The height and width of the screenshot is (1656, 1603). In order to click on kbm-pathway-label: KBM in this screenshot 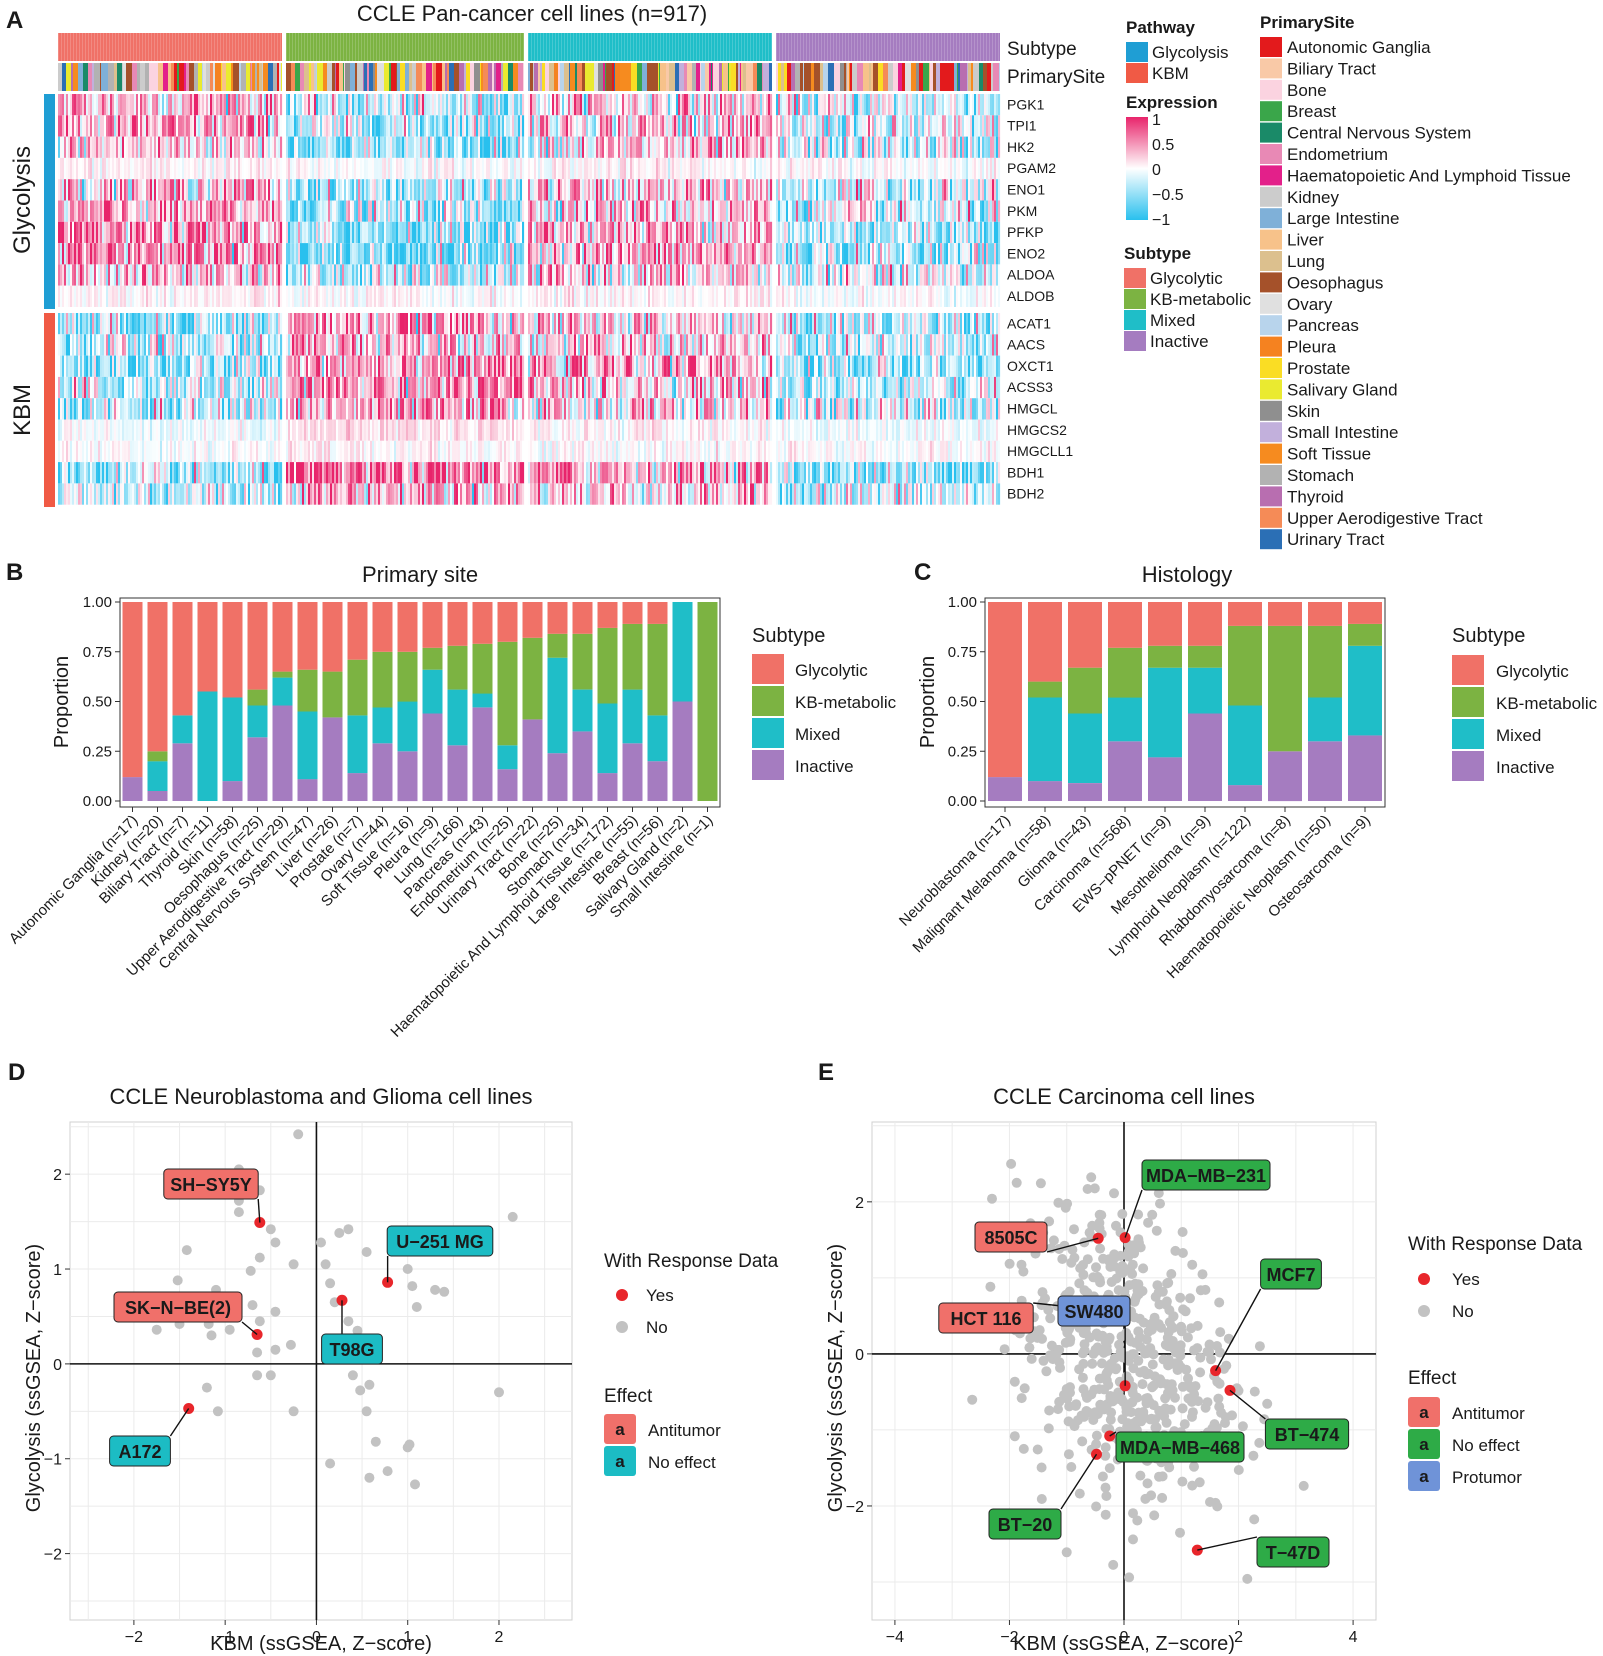, I will do `click(22, 410)`.